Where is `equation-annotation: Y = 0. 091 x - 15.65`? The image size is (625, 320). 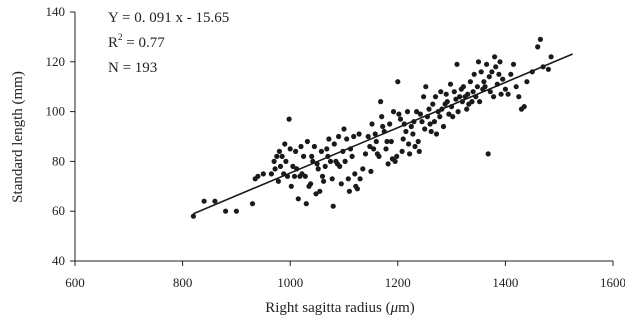 equation-annotation: Y = 0. 091 x - 15.65 is located at coordinates (168, 18).